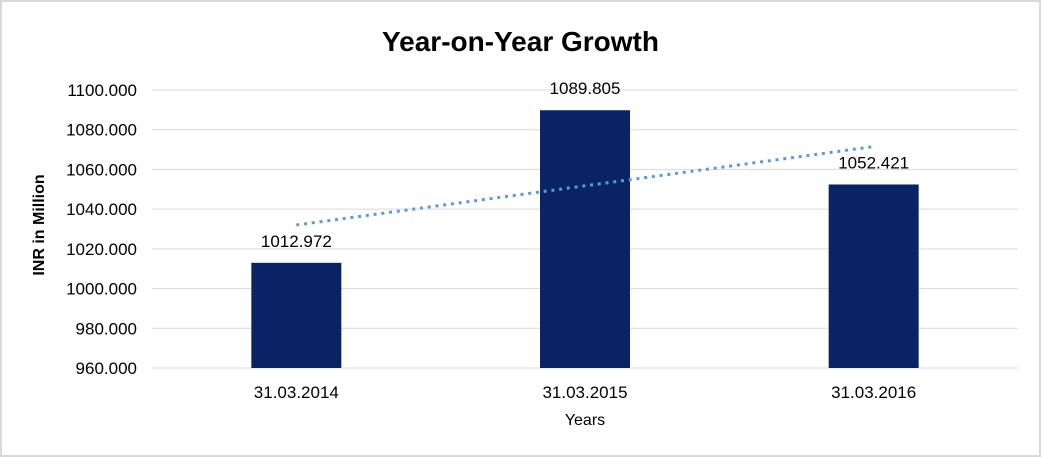 Image resolution: width=1041 pixels, height=457 pixels. What do you see at coordinates (102, 90) in the screenshot?
I see `y-tick-label: 1100.000` at bounding box center [102, 90].